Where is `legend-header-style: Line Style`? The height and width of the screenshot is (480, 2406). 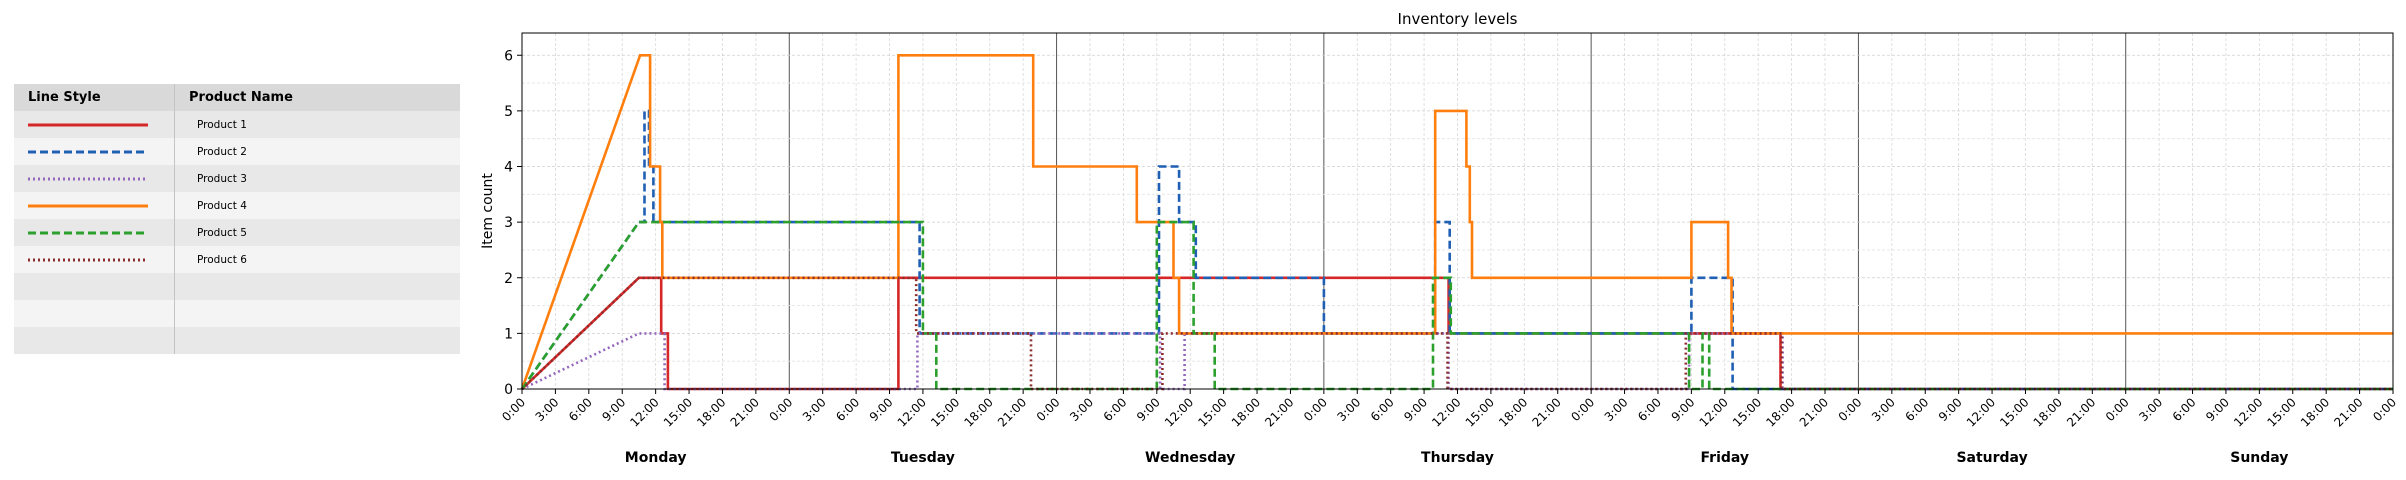 legend-header-style: Line Style is located at coordinates (94, 97).